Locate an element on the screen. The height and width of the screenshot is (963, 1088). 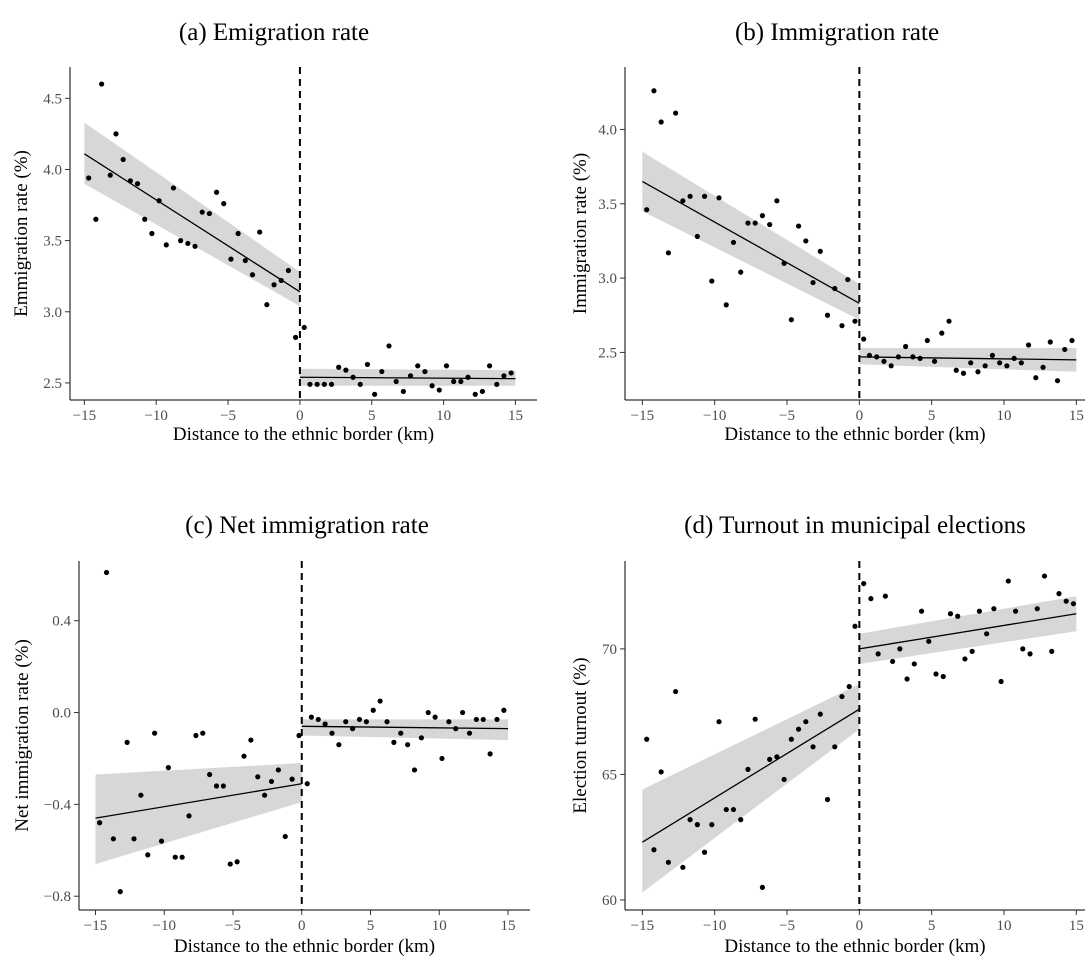
x-axis-title: Distance to the ethnic border (km) is located at coordinates (854, 946).